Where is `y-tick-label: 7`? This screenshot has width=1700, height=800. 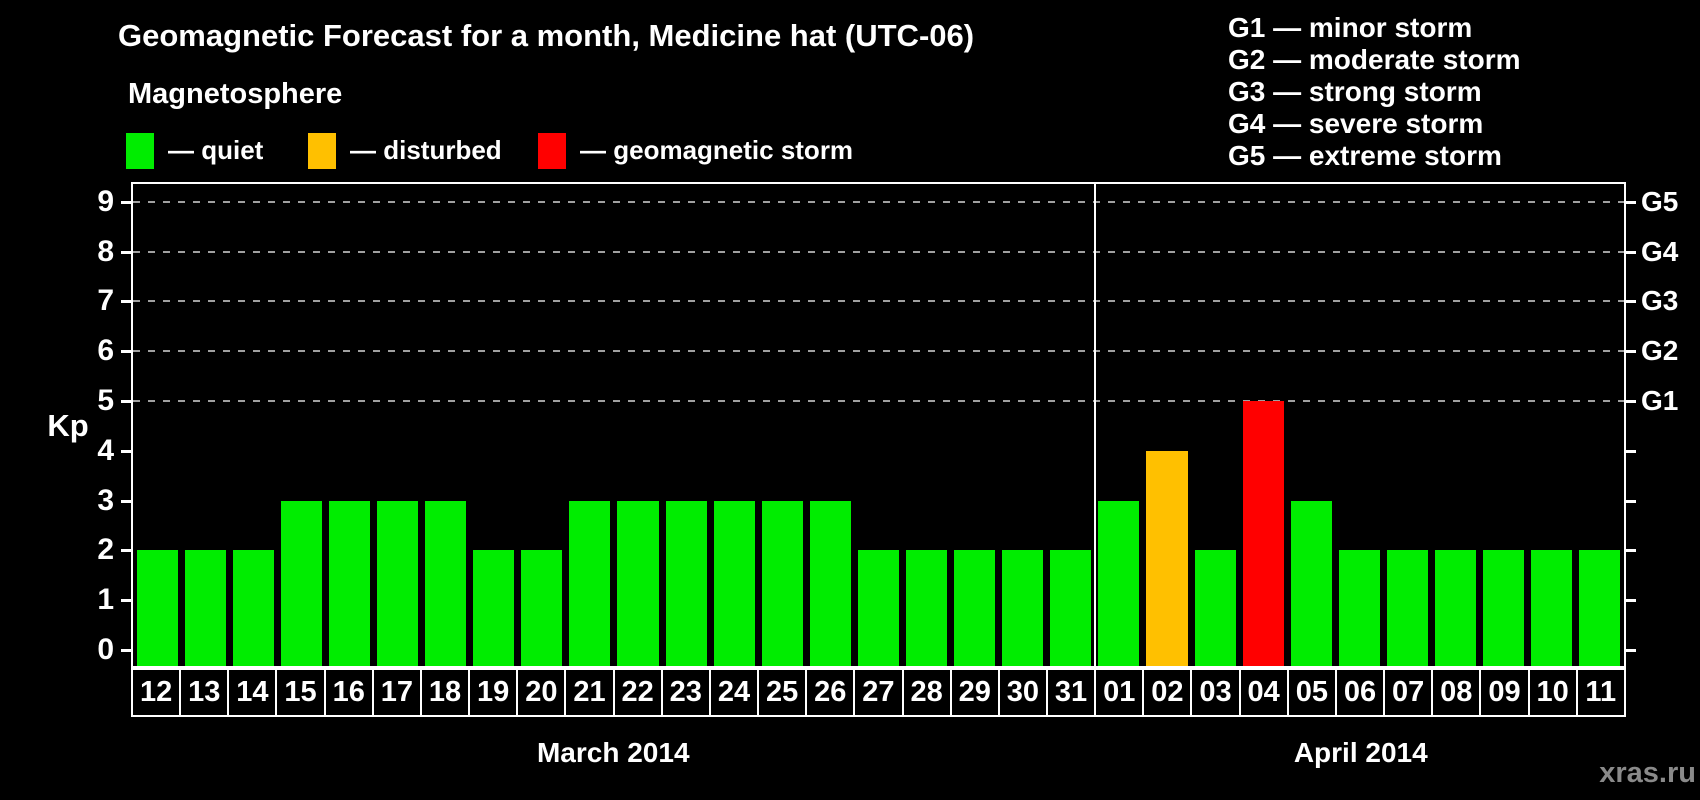 y-tick-label: 7 is located at coordinates (105, 301).